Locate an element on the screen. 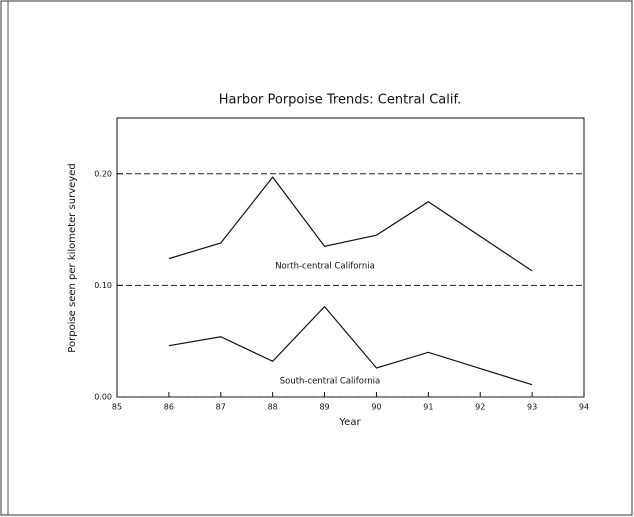 The image size is (634, 517). x-tick-label: 94 is located at coordinates (584, 407).